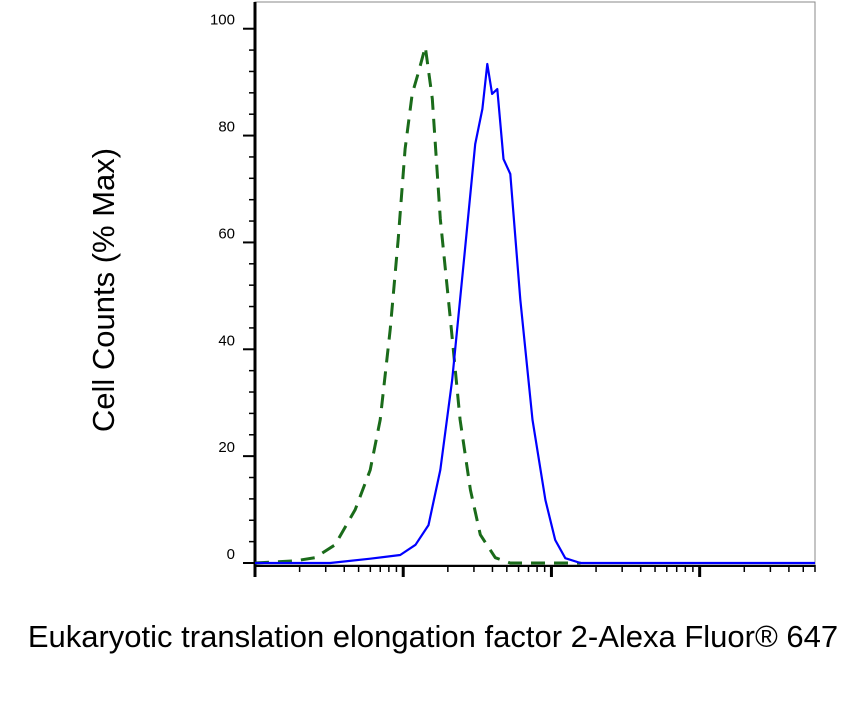  What do you see at coordinates (226, 340) in the screenshot?
I see `y-tick-label: 40` at bounding box center [226, 340].